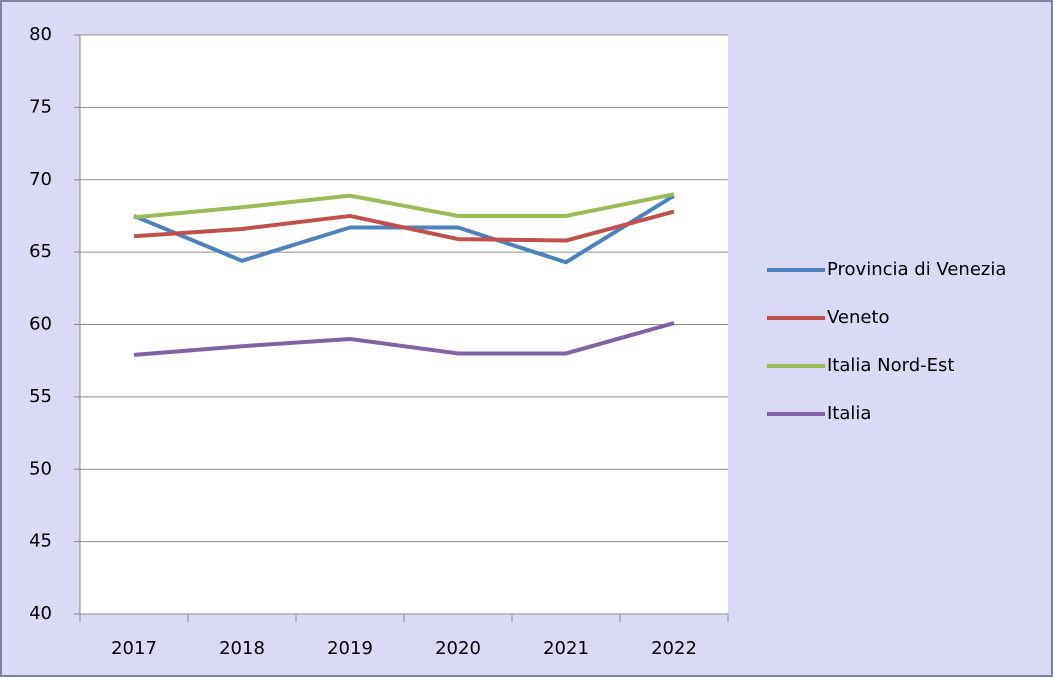 This screenshot has width=1054, height=678. What do you see at coordinates (40, 106) in the screenshot?
I see `y-tick-label: 75` at bounding box center [40, 106].